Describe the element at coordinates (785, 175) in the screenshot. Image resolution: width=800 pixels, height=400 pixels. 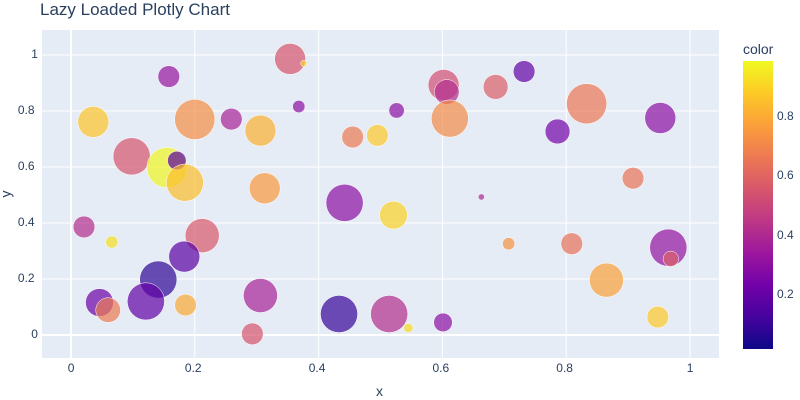
I see `colorbar-tick-label: 0.6` at that location.